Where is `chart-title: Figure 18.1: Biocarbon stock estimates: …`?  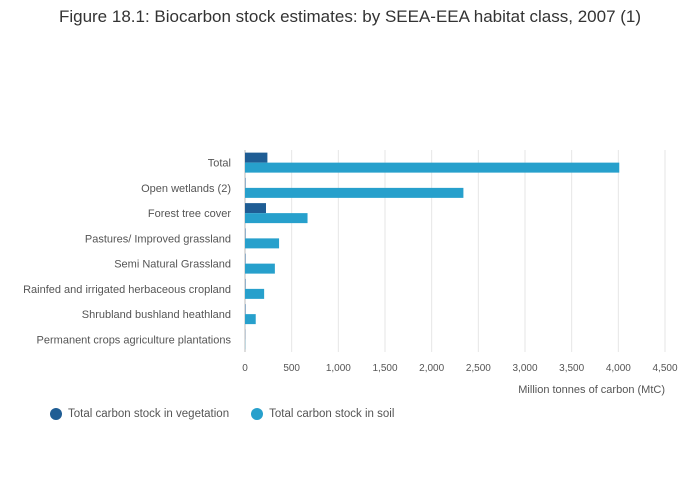
chart-title: Figure 18.1: Biocarbon stock estimates: … is located at coordinates (350, 16).